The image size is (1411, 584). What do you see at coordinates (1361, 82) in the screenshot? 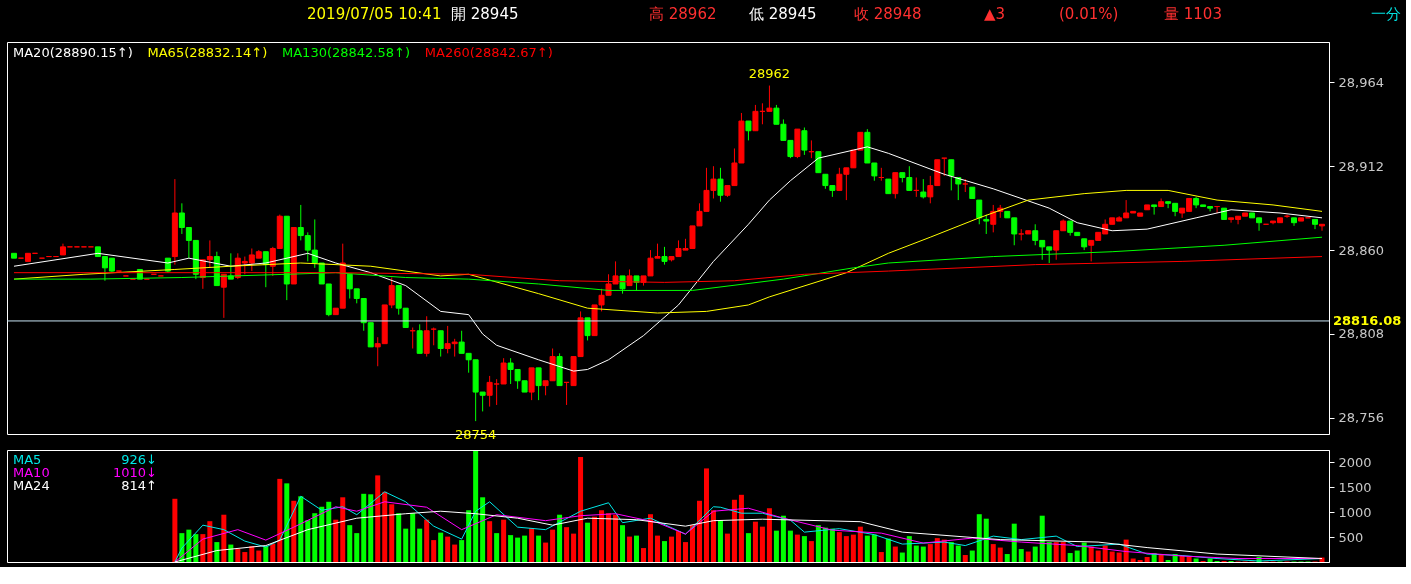
I see `y-tick-label: 28,964` at bounding box center [1361, 82].